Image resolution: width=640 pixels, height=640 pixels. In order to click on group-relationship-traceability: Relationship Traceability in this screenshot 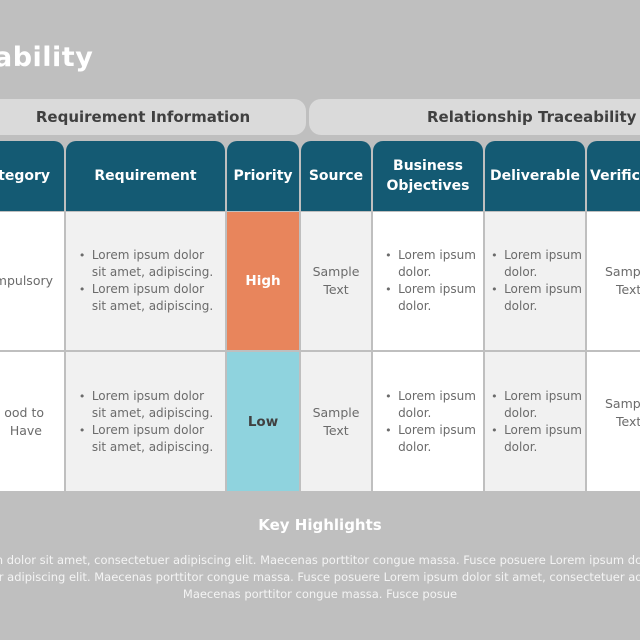, I will do `click(474, 117)`.